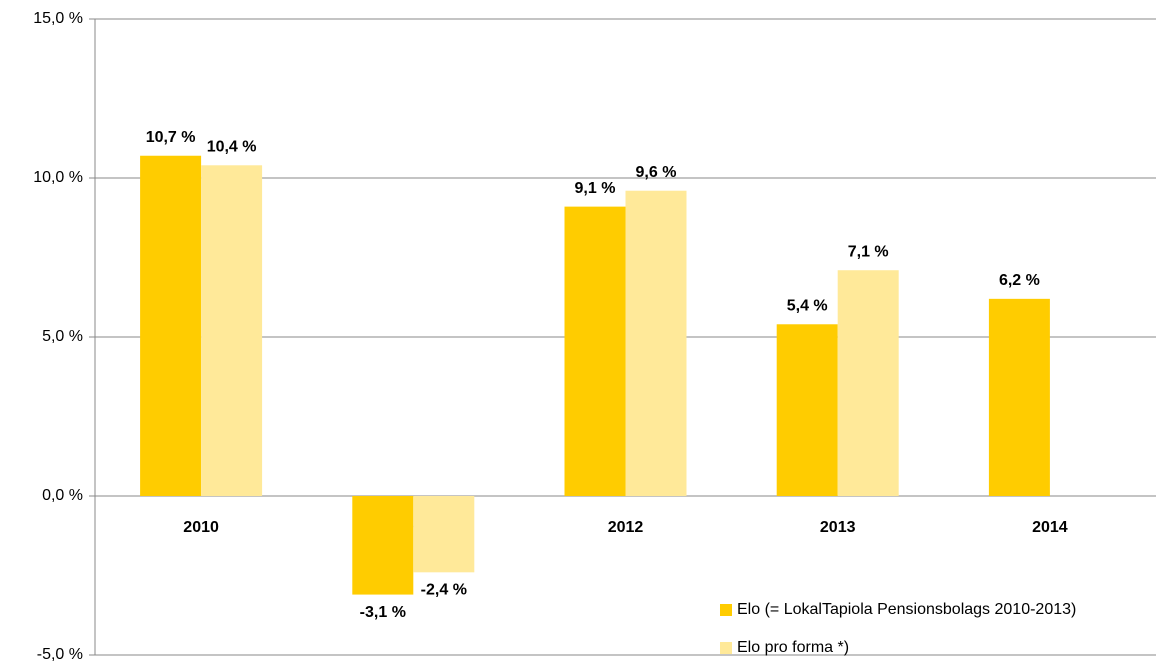 The width and height of the screenshot is (1156, 662). What do you see at coordinates (232, 146) in the screenshot?
I see `value-label: 10,4 %` at bounding box center [232, 146].